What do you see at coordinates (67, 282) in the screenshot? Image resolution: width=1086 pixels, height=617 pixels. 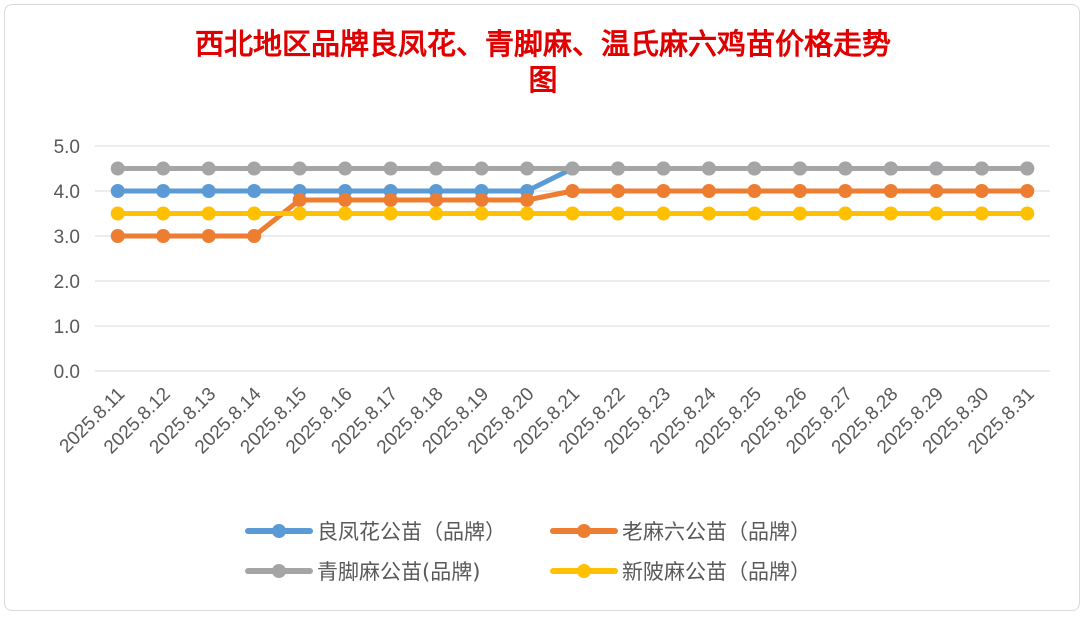 I see `y-tick-label: 2.0` at bounding box center [67, 282].